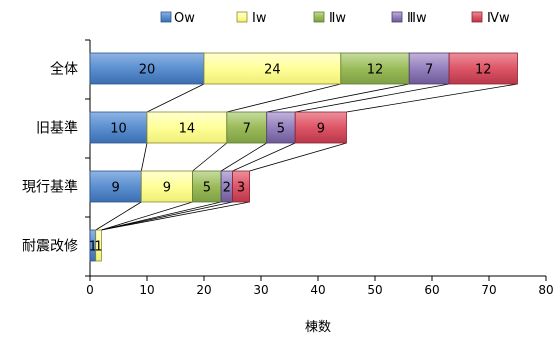 This screenshot has width=560, height=338. I want to click on legend: Ow Ⅰw Ⅱw Ⅲw Ⅳw, so click(335, 18).